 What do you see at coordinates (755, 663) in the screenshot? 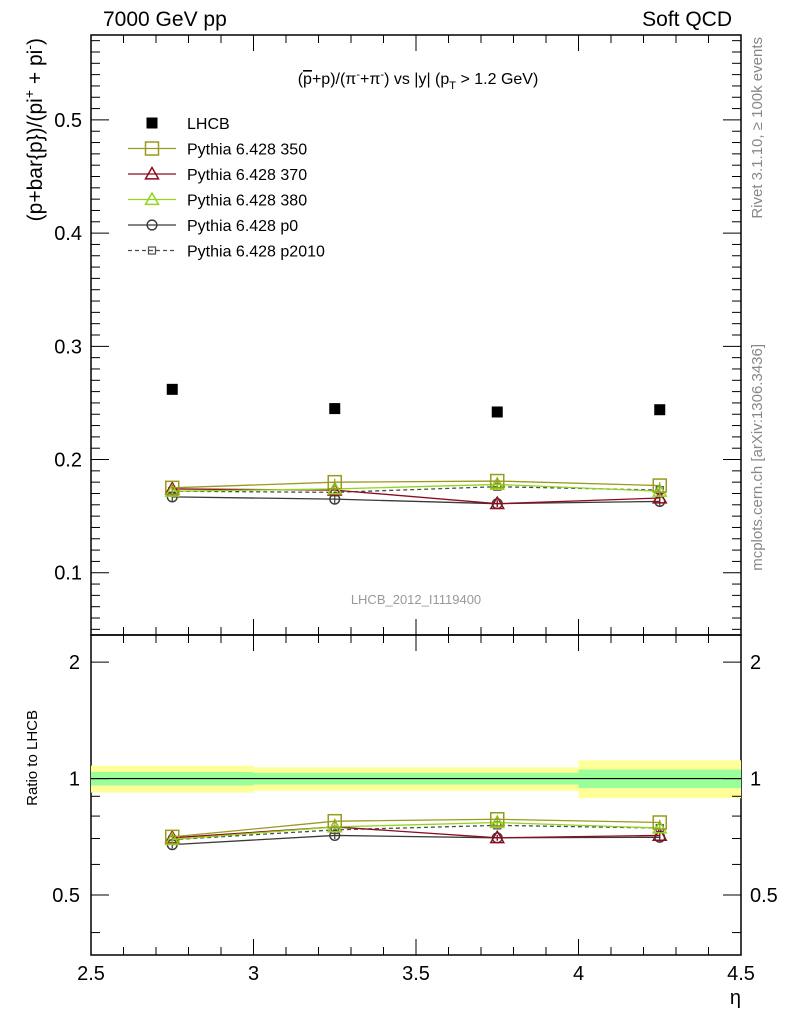
I see `ratio-y-tick-label-right: 2` at bounding box center [755, 663].